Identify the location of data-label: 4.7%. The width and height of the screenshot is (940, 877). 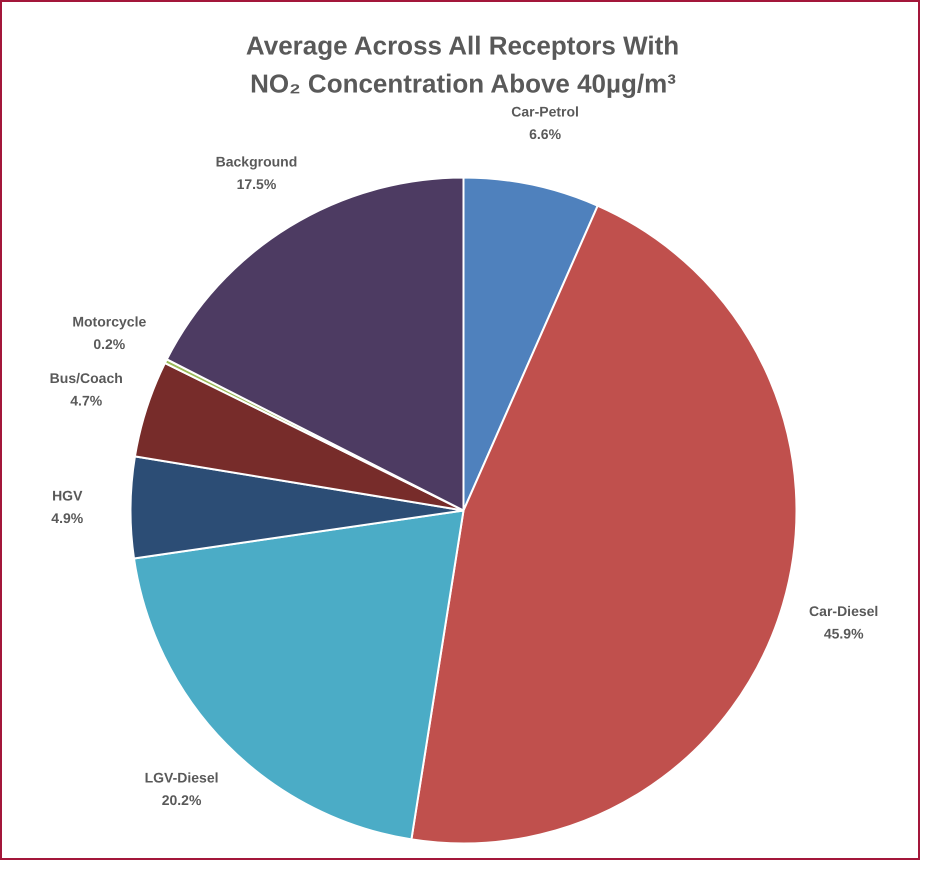
(86, 400).